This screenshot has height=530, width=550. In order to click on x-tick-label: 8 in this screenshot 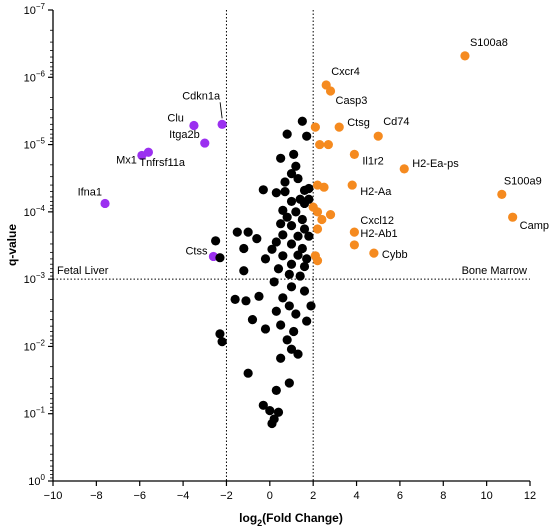, I will do `click(443, 496)`.